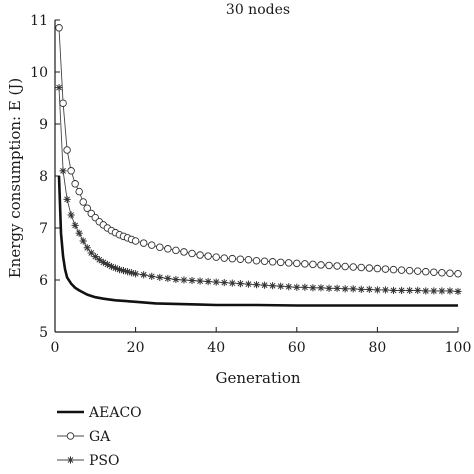  What do you see at coordinates (297, 348) in the screenshot?
I see `x-tick-label: 60` at bounding box center [297, 348].